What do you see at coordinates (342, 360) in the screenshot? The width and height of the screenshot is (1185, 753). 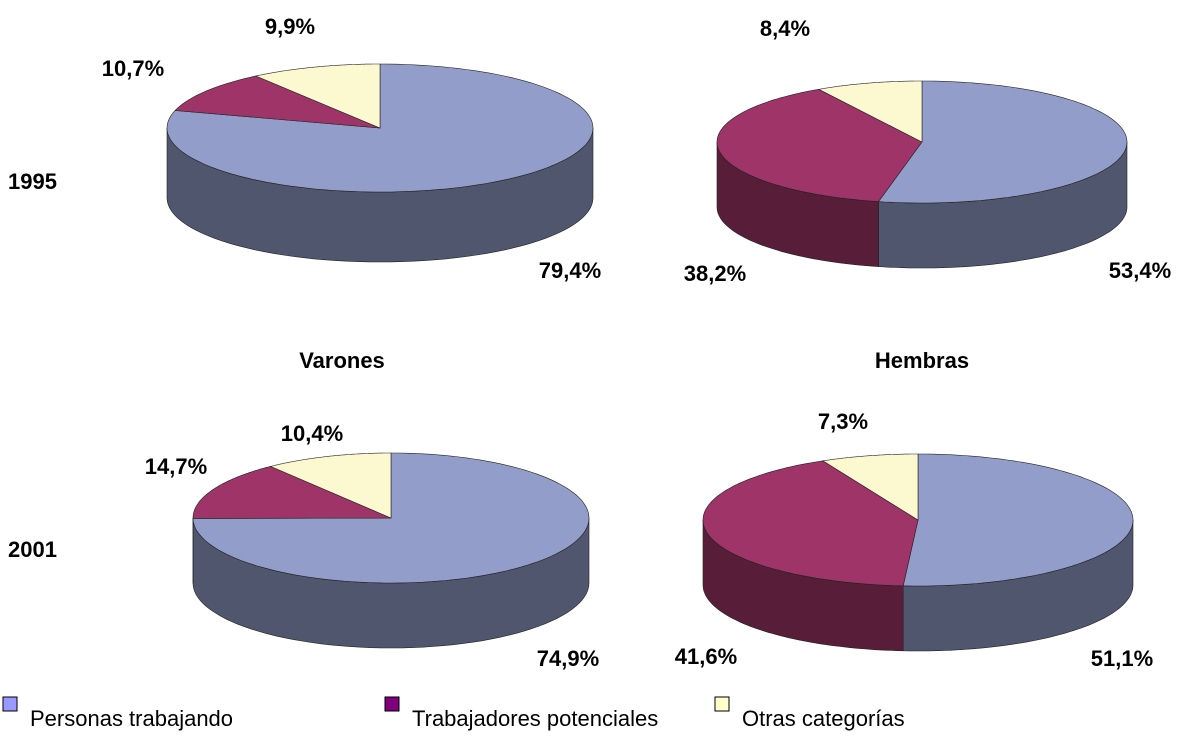 I see `column-label: Varones` at bounding box center [342, 360].